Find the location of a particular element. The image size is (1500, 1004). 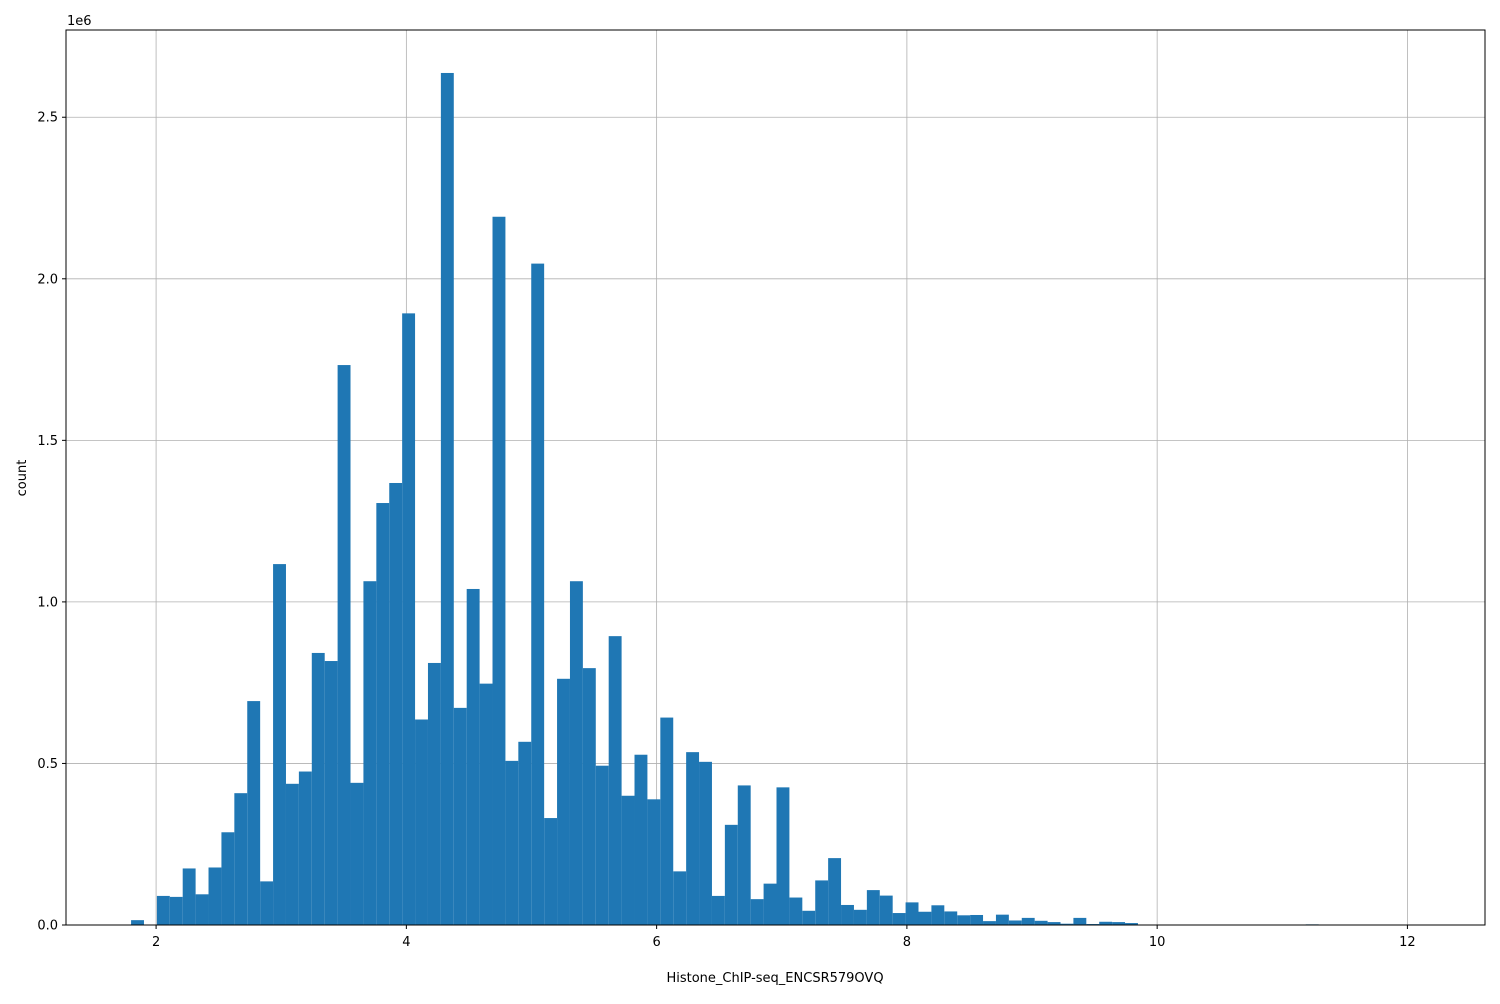

y-tick-label: 0.5 is located at coordinates (47, 764).